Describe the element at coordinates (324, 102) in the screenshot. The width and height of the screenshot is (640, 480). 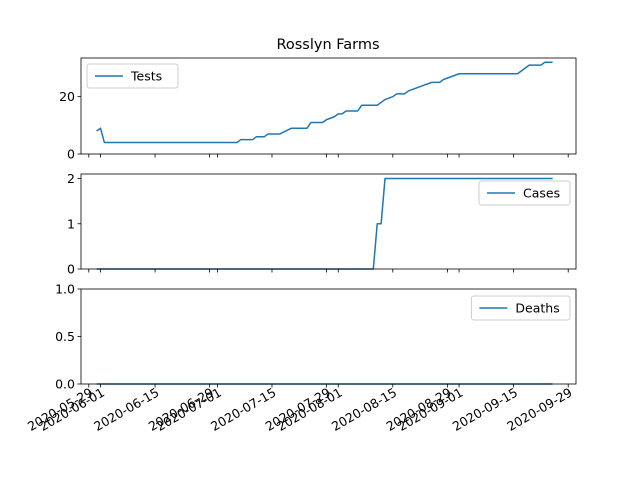
I see `series-line-tests` at that location.